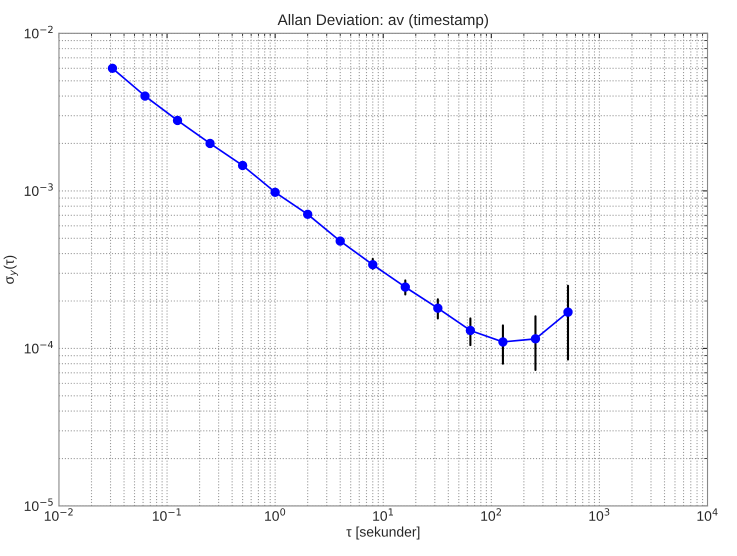 Image resolution: width=737 pixels, height=556 pixels. I want to click on x-tick-label: 10$^{0}$, so click(275, 514).